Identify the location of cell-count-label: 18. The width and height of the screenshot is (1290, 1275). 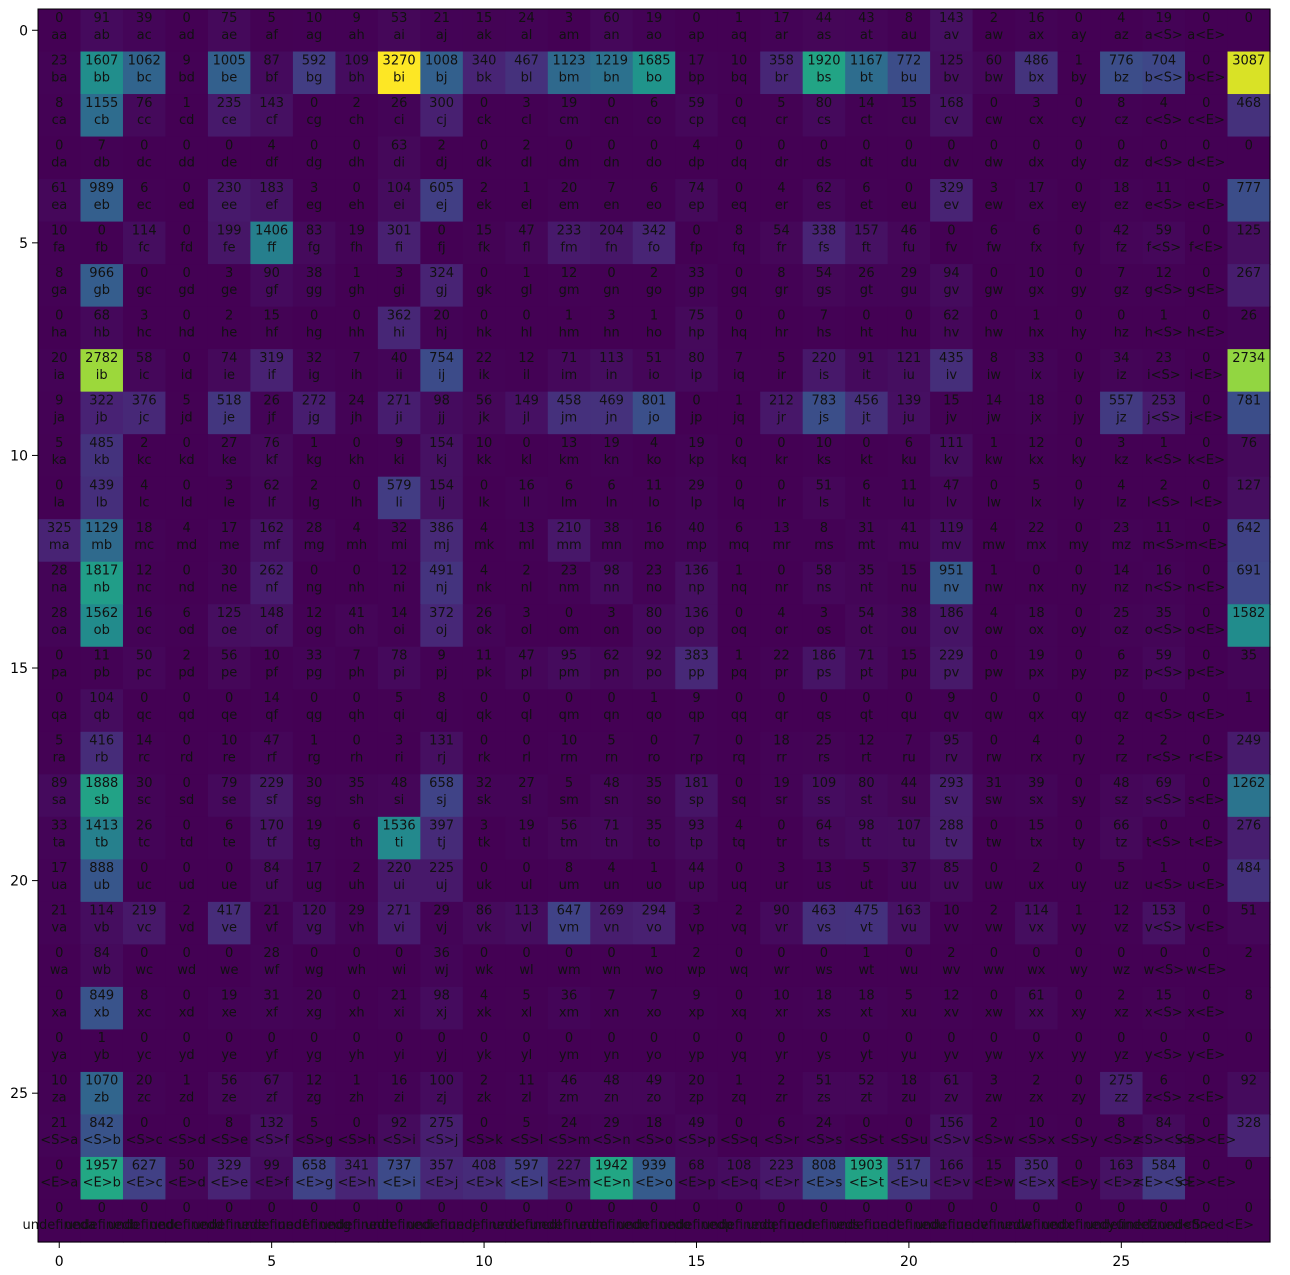
(824, 996).